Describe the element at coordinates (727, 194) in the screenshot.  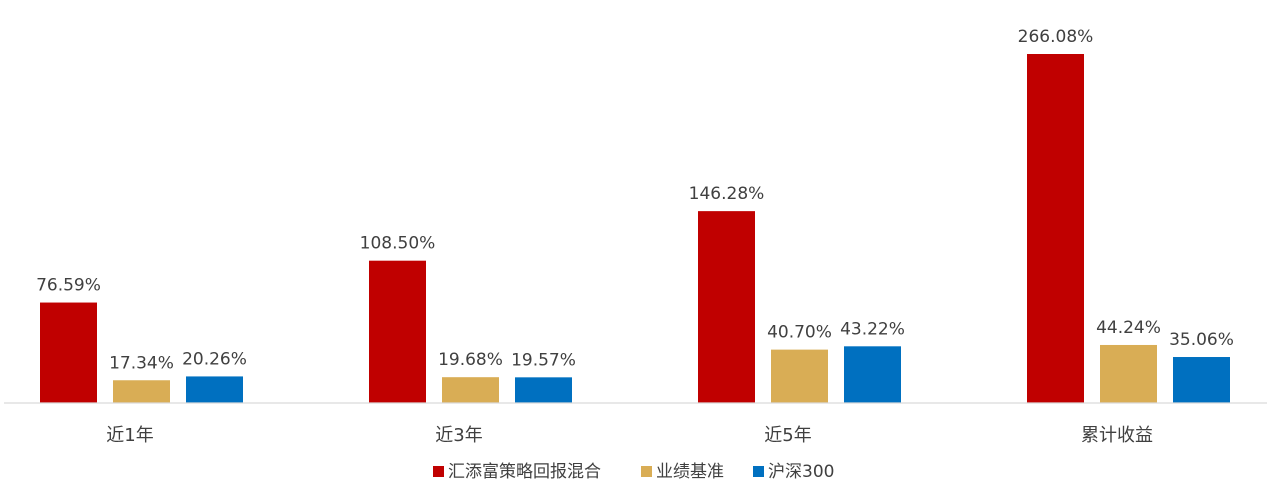
I see `data-label-series1-3: 146.28%` at that location.